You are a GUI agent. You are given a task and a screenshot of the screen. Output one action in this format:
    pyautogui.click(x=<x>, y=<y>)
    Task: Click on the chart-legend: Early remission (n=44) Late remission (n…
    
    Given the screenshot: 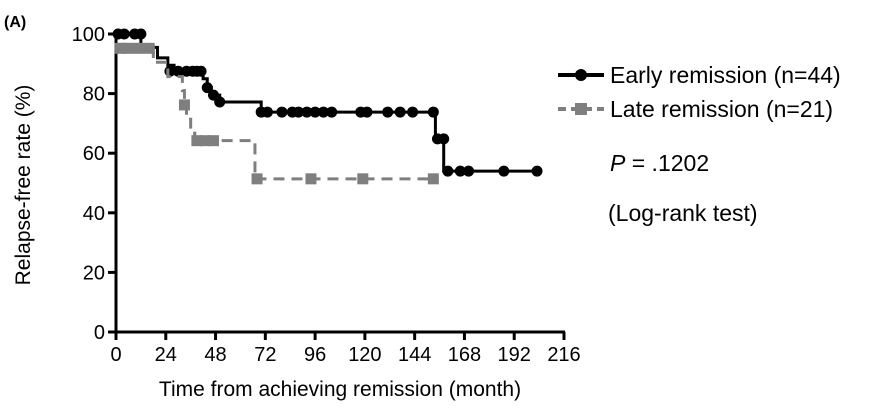 What is the action you would take?
    pyautogui.click(x=698, y=92)
    